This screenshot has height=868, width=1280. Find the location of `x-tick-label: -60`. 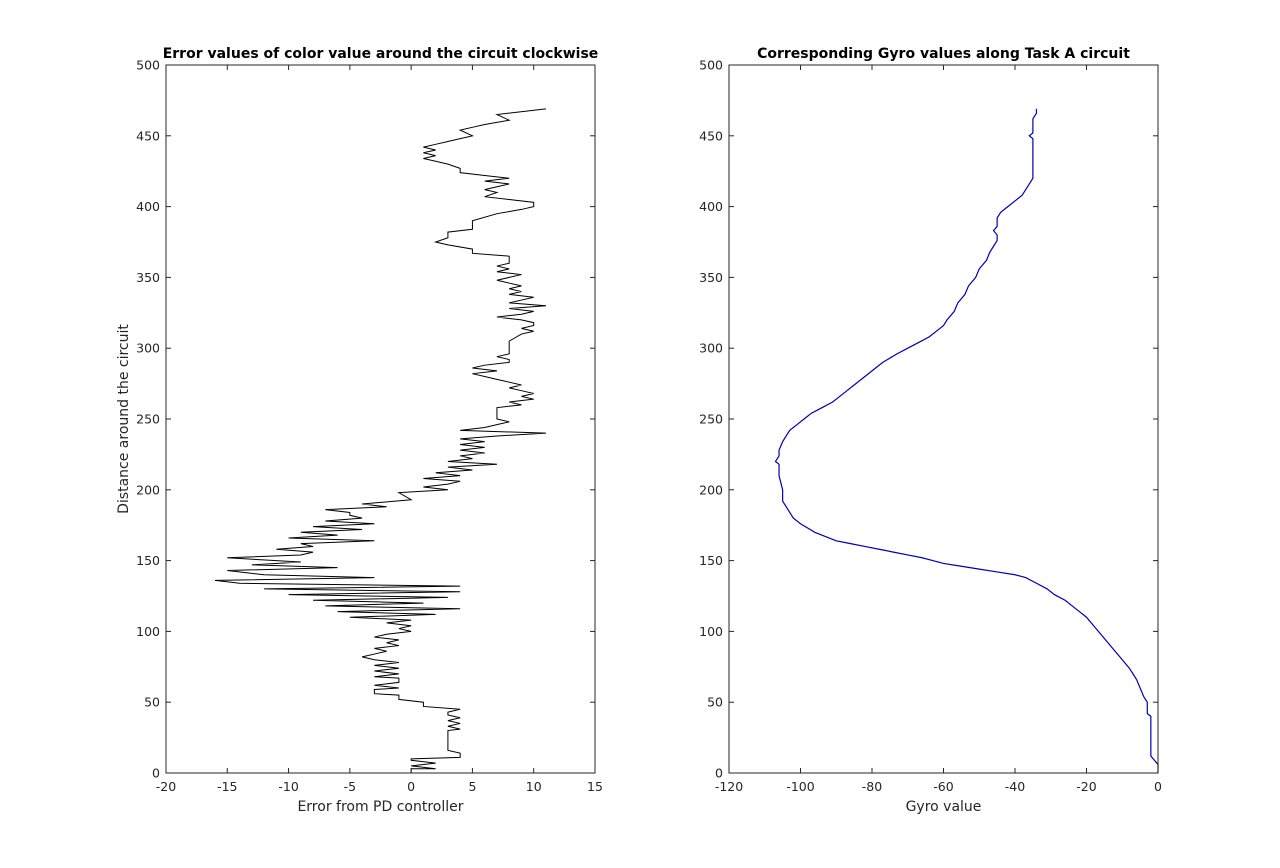

x-tick-label: -60 is located at coordinates (943, 786).